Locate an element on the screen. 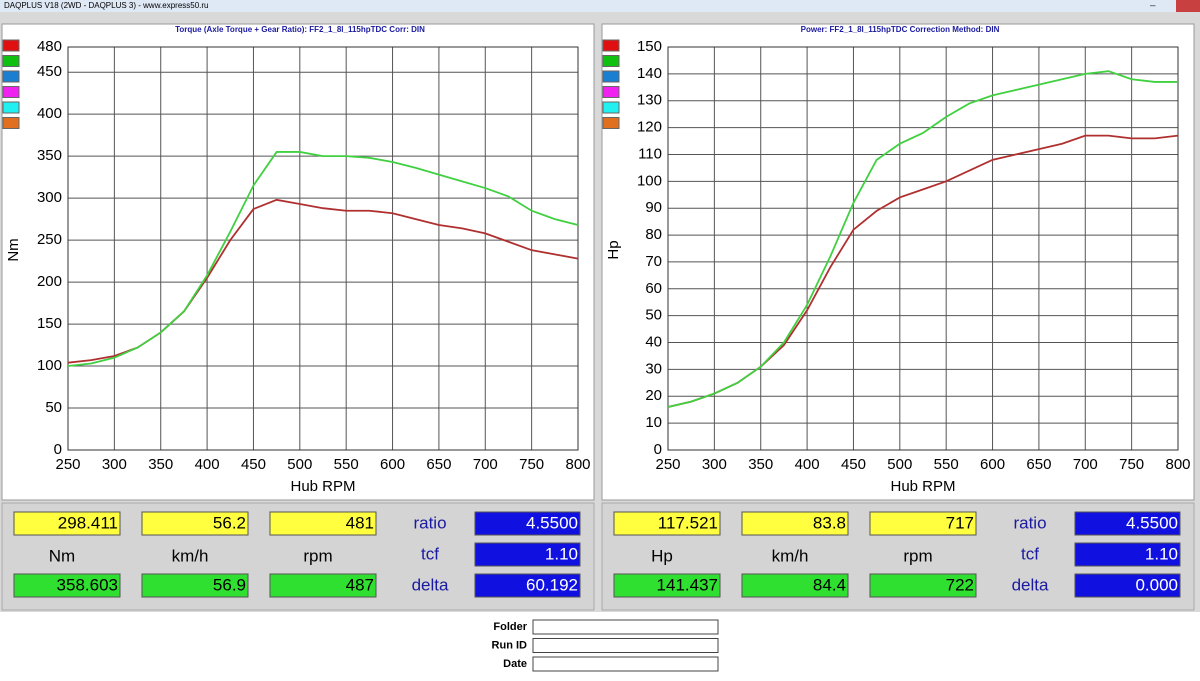 The image size is (1200, 681). y-axis-label: Hp is located at coordinates (613, 249).